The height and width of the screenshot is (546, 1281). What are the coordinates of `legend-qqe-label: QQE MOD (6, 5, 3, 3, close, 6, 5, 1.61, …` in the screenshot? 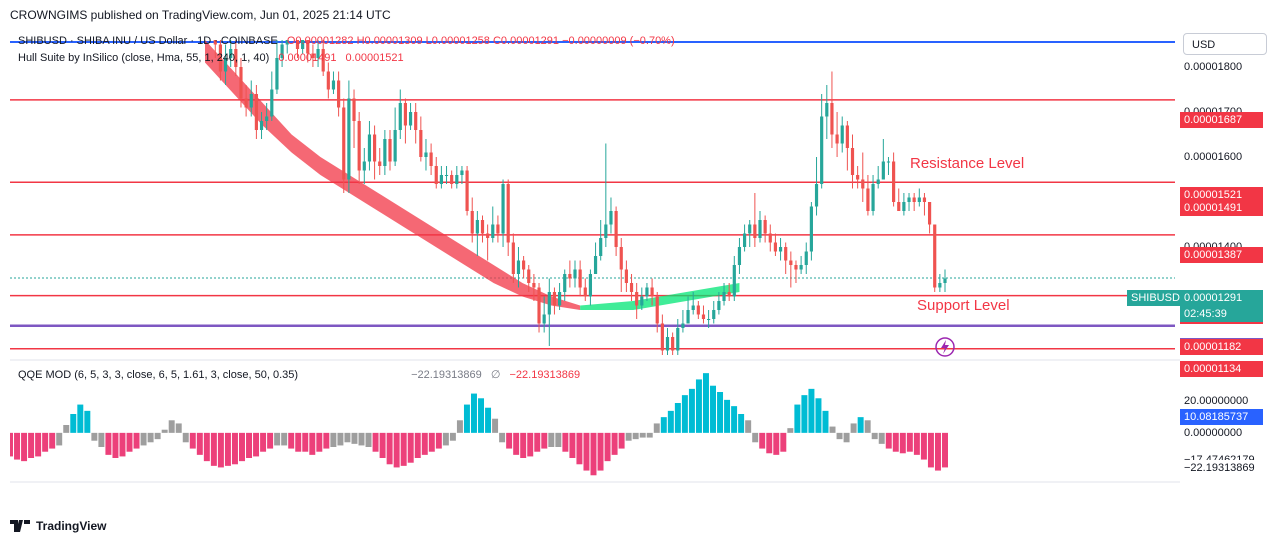 It's located at (158, 375).